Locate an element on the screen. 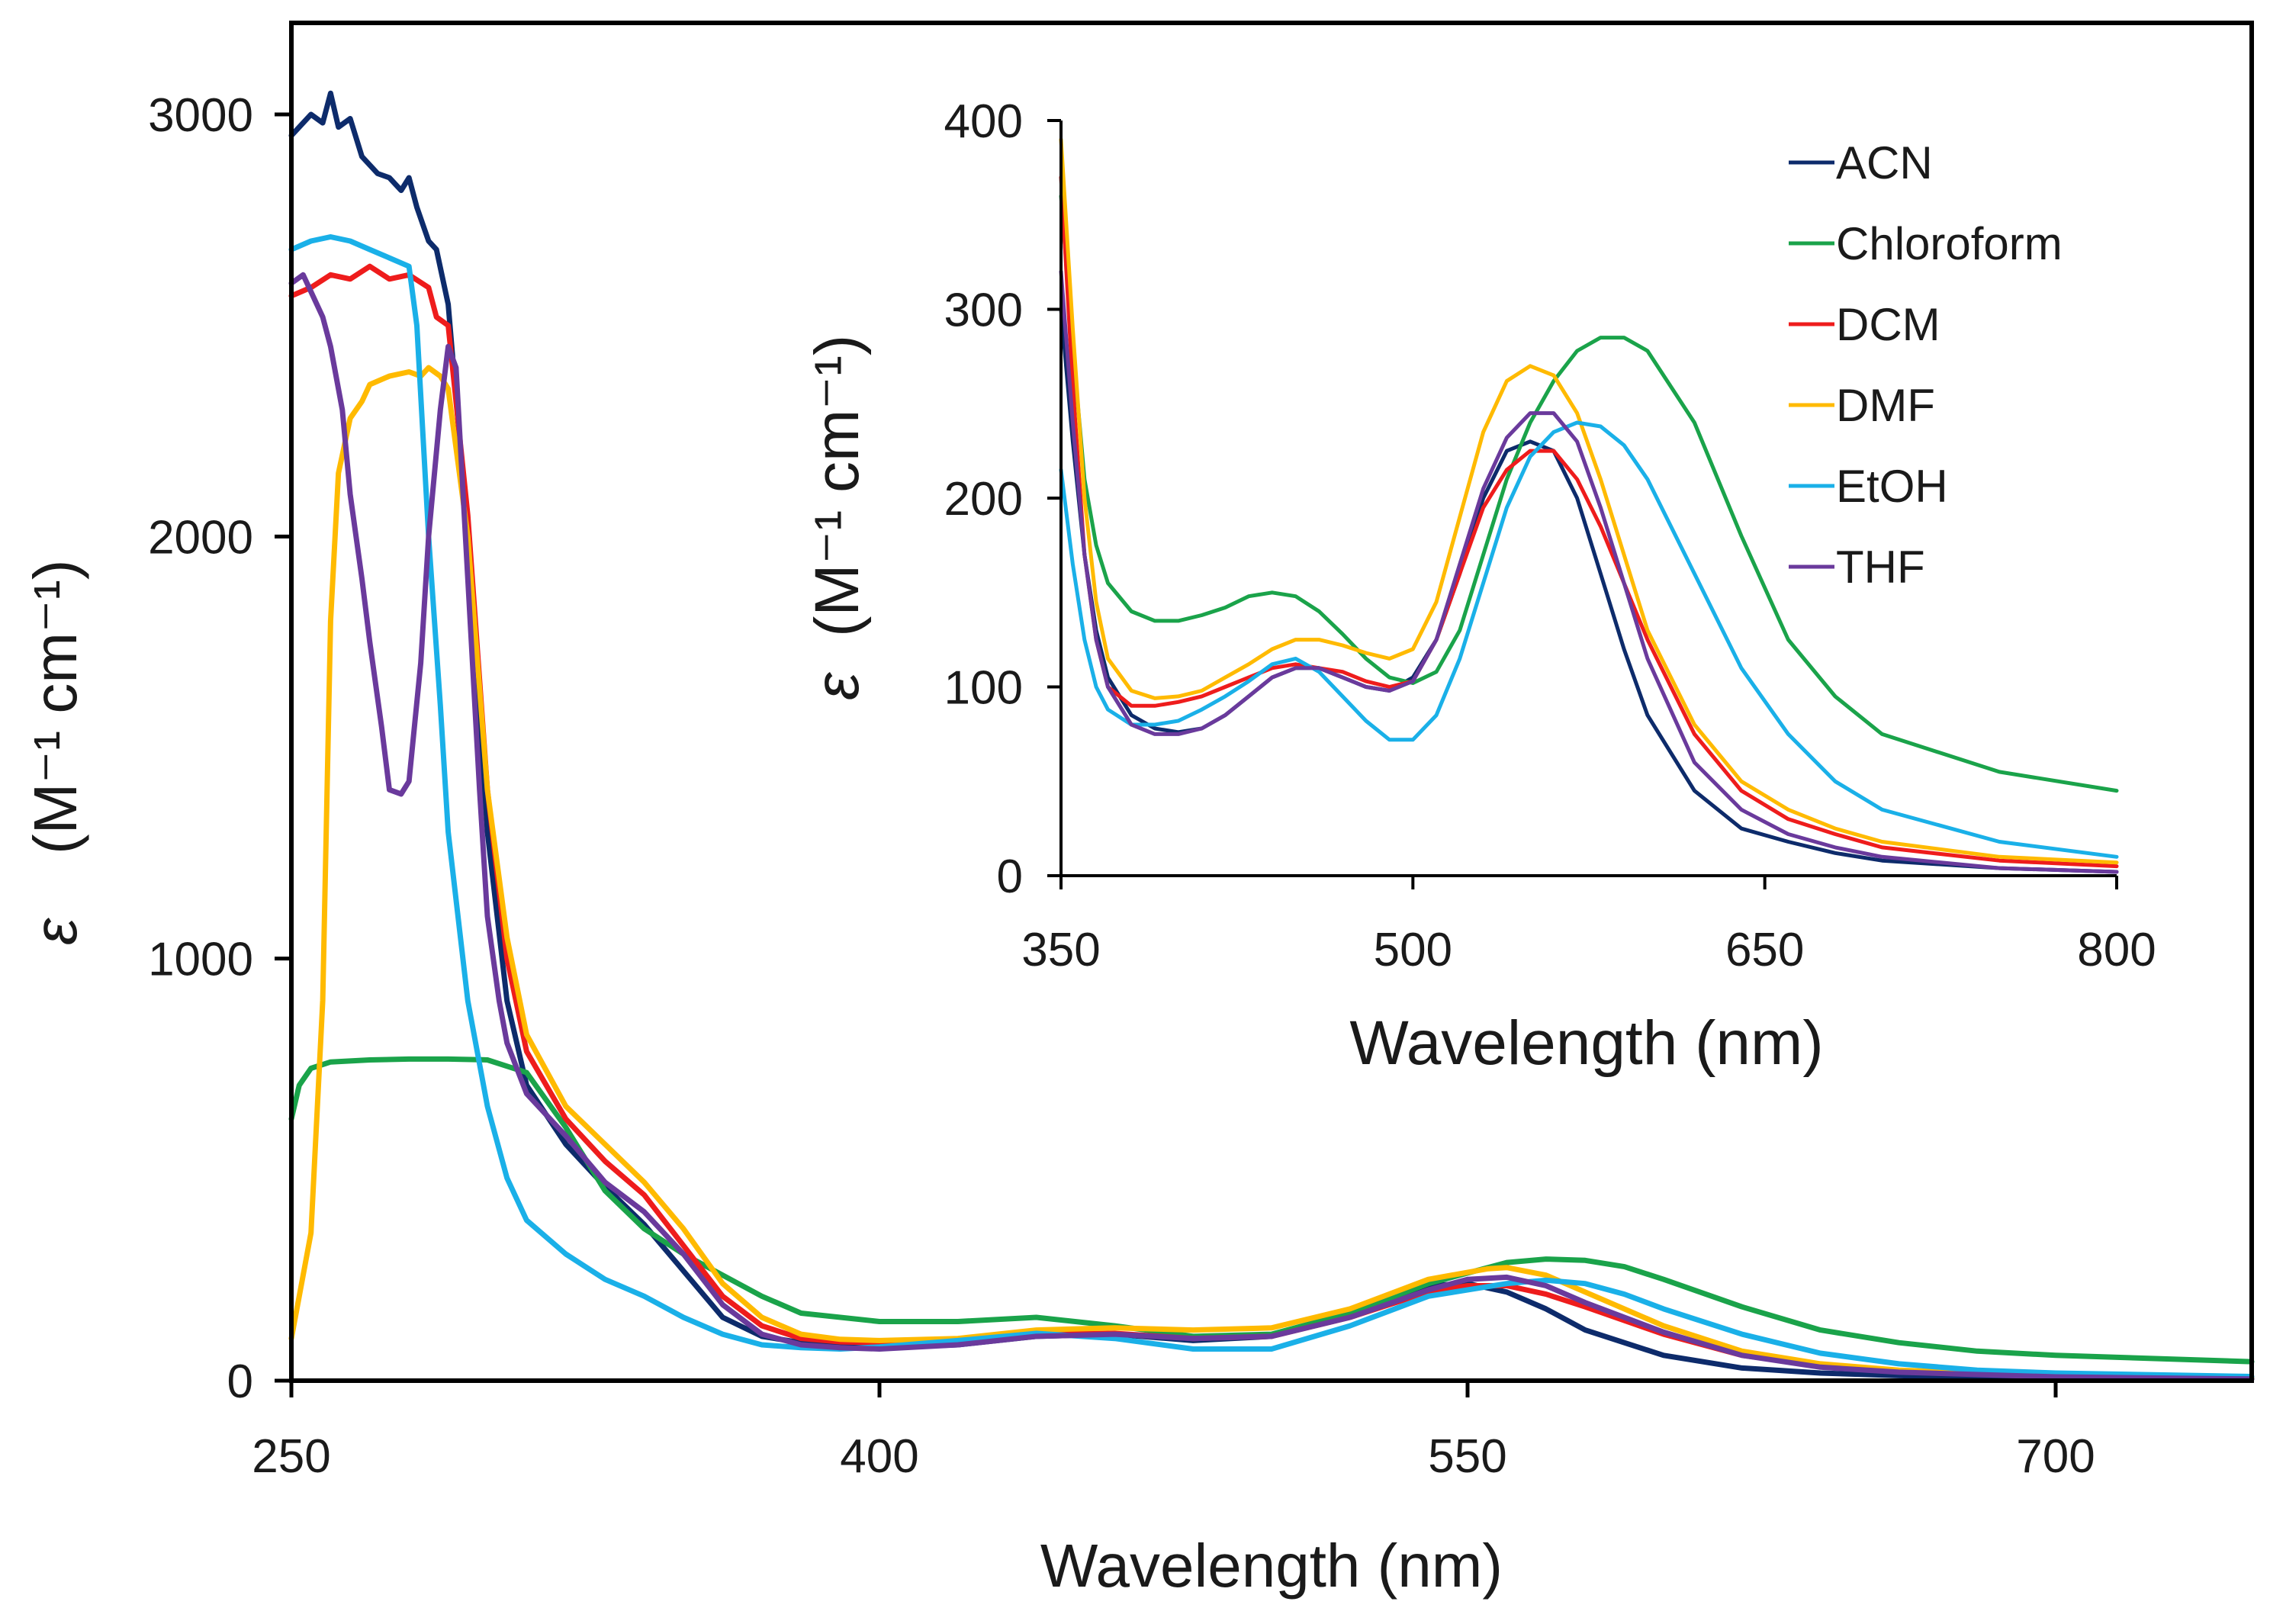 The height and width of the screenshot is (1624, 2270). inset-x-axis-title: Wavelength (nm) is located at coordinates (1586, 1043).